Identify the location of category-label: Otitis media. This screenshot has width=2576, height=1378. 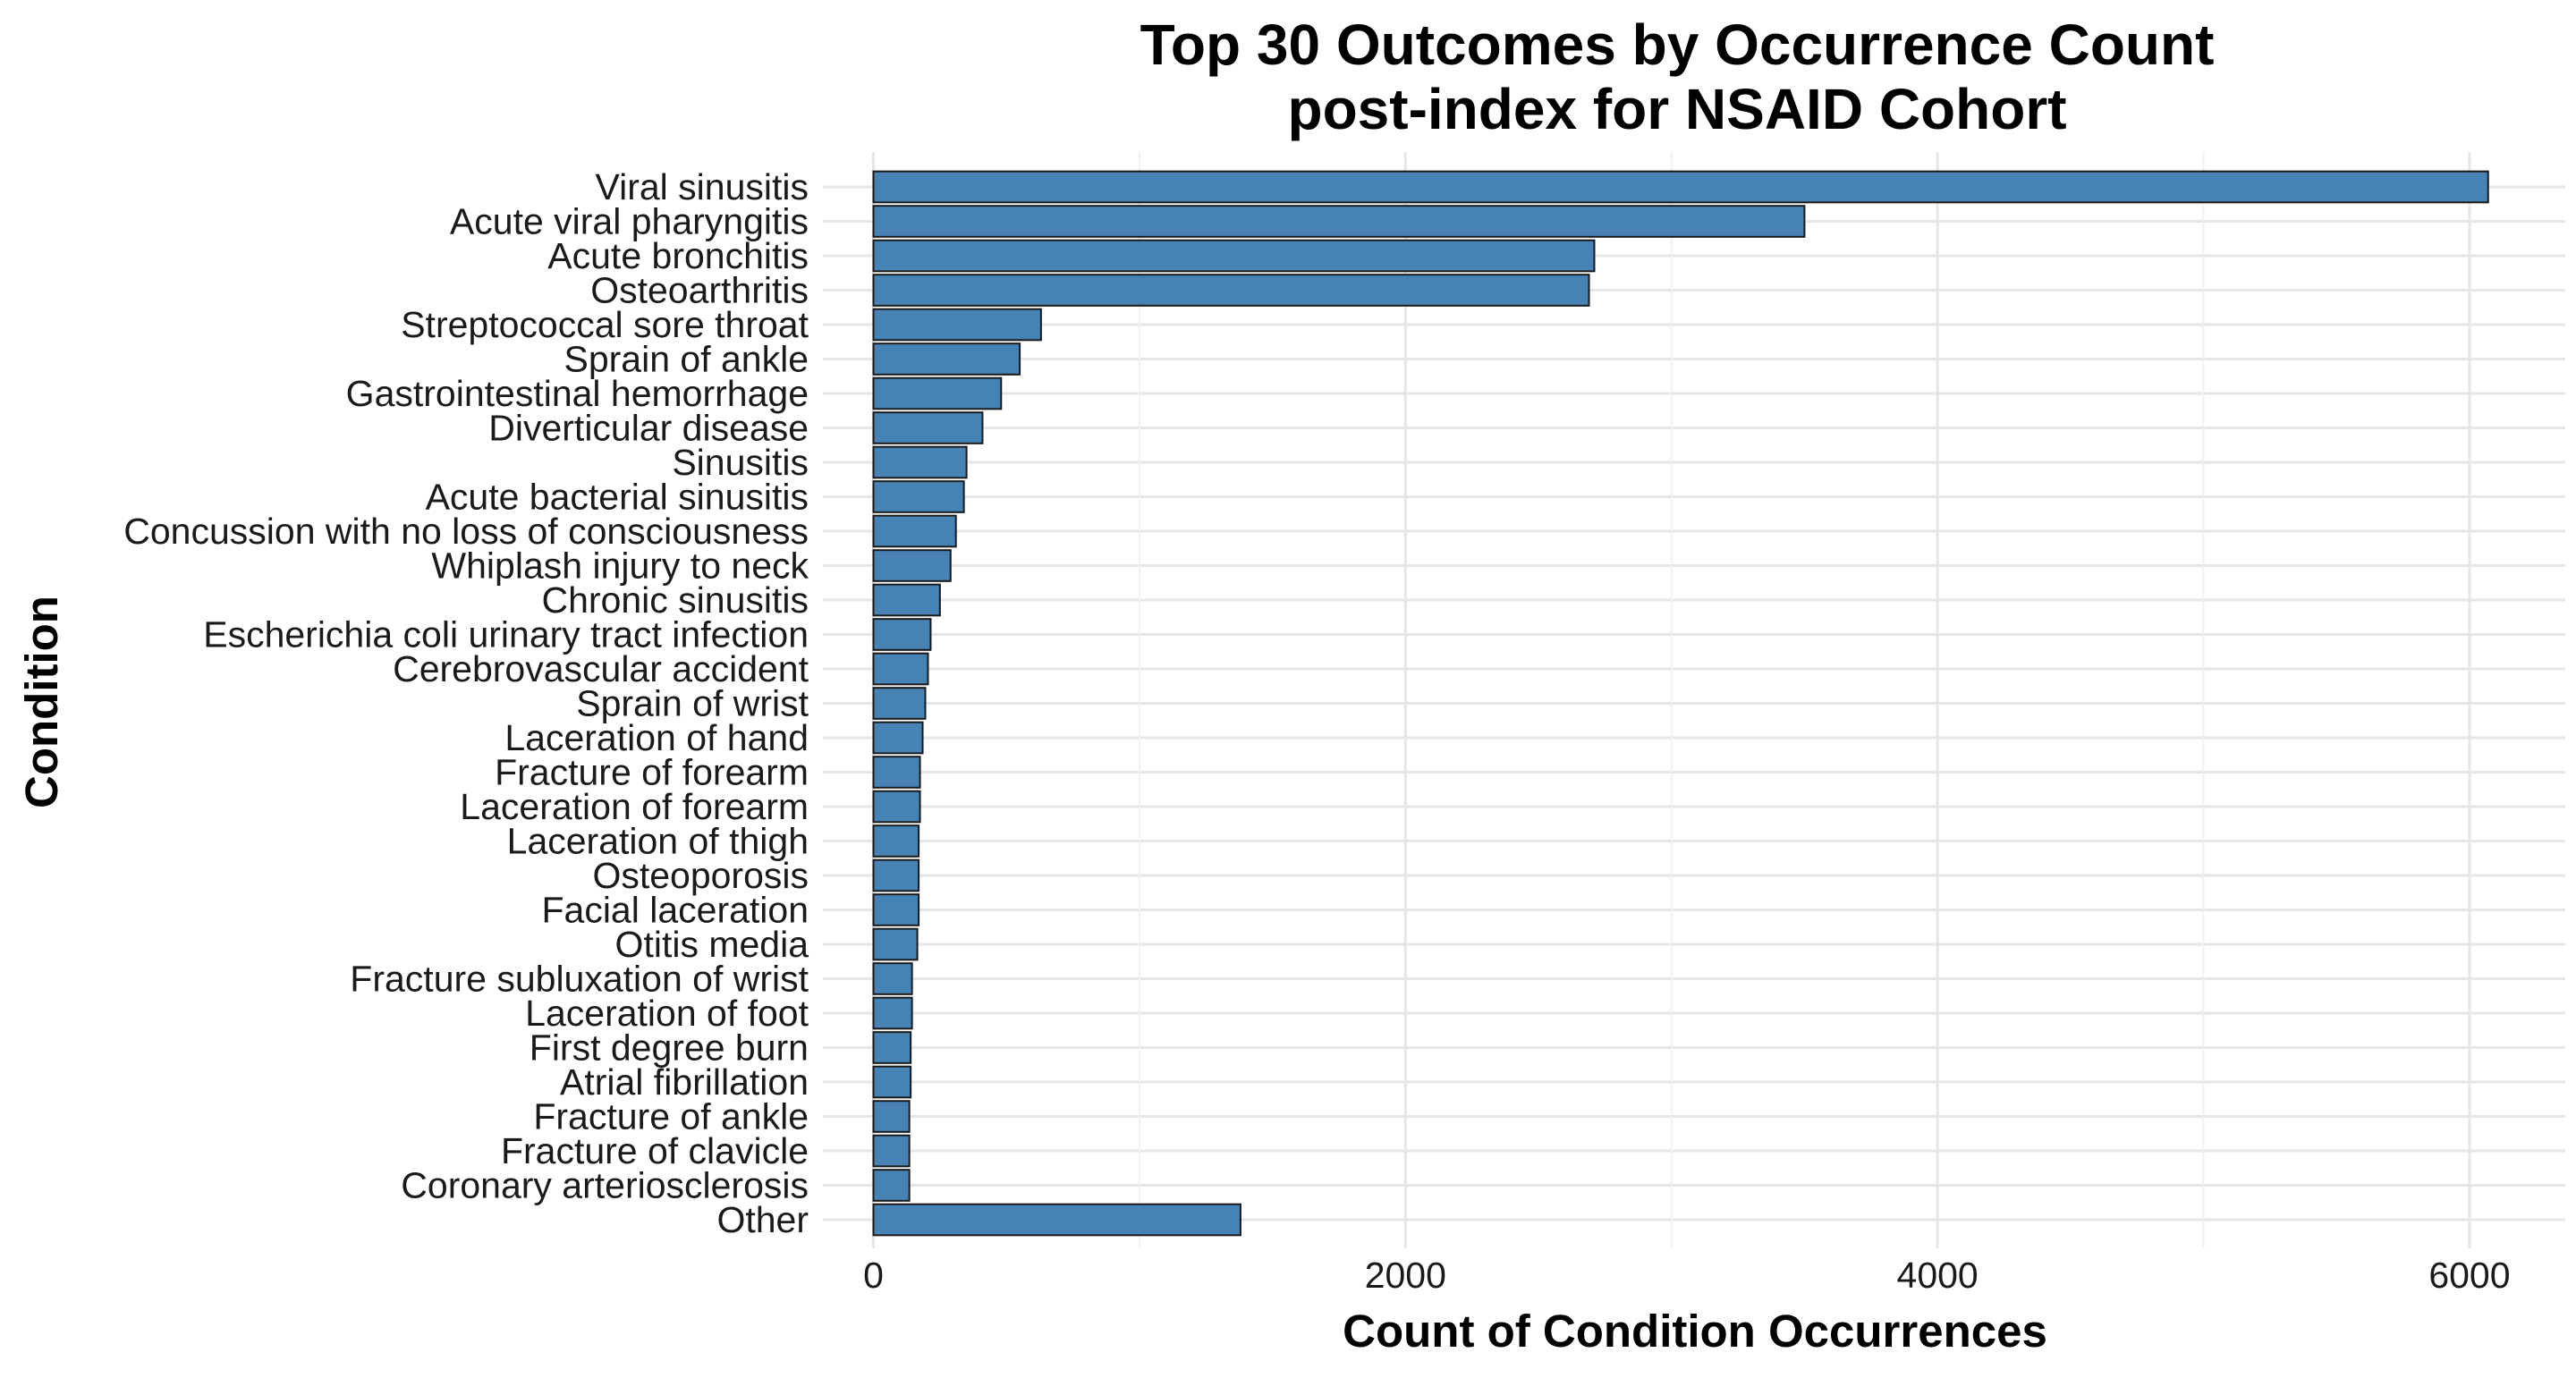
(712, 944).